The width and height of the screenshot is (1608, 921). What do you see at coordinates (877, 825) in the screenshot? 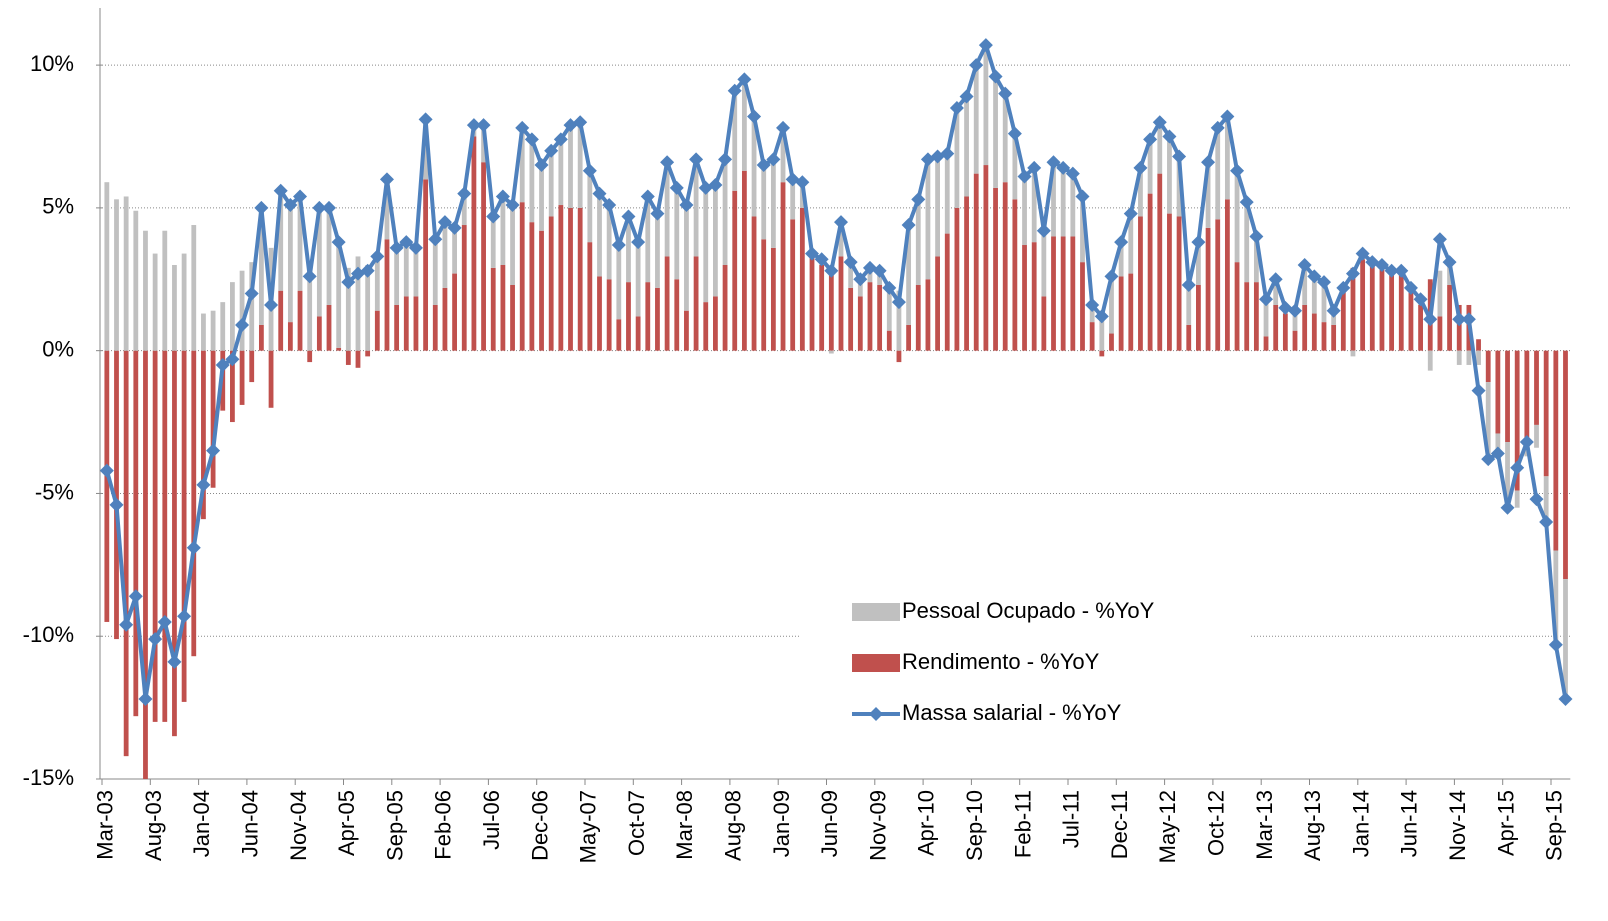
I see `x-tick-label: Nov-09` at bounding box center [877, 825].